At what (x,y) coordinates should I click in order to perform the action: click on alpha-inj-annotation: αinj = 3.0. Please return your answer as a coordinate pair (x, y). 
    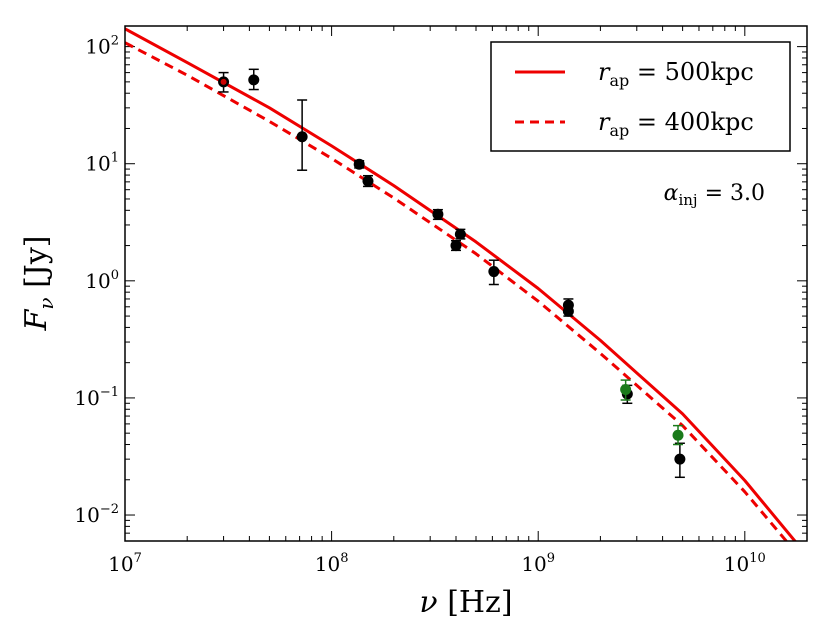
    Looking at the image, I should click on (714, 195).